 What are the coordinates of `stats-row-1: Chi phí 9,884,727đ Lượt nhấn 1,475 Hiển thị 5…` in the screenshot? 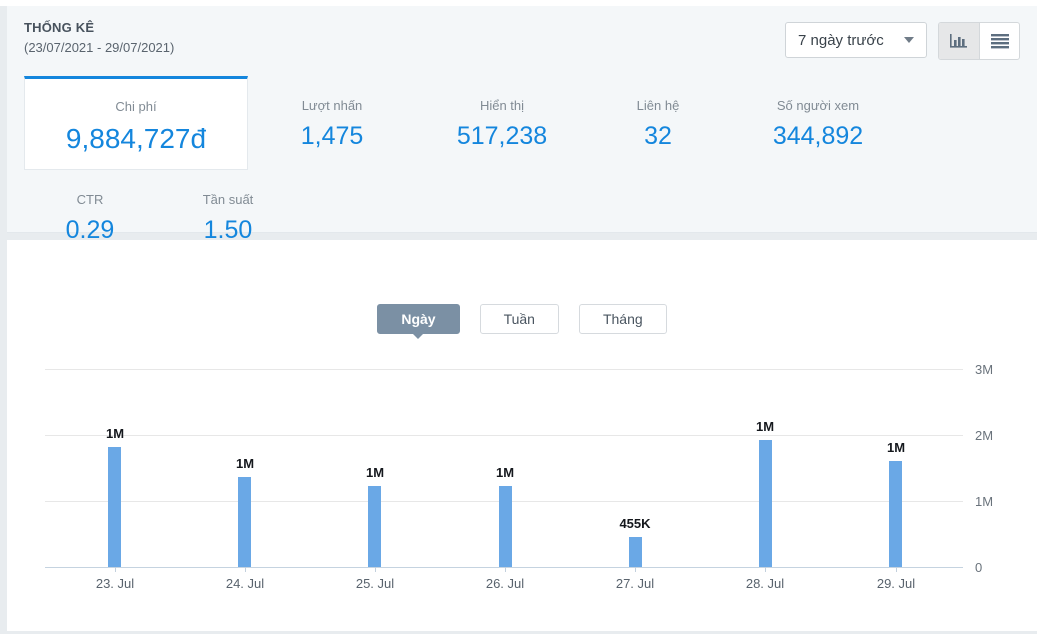 It's located at (466, 123).